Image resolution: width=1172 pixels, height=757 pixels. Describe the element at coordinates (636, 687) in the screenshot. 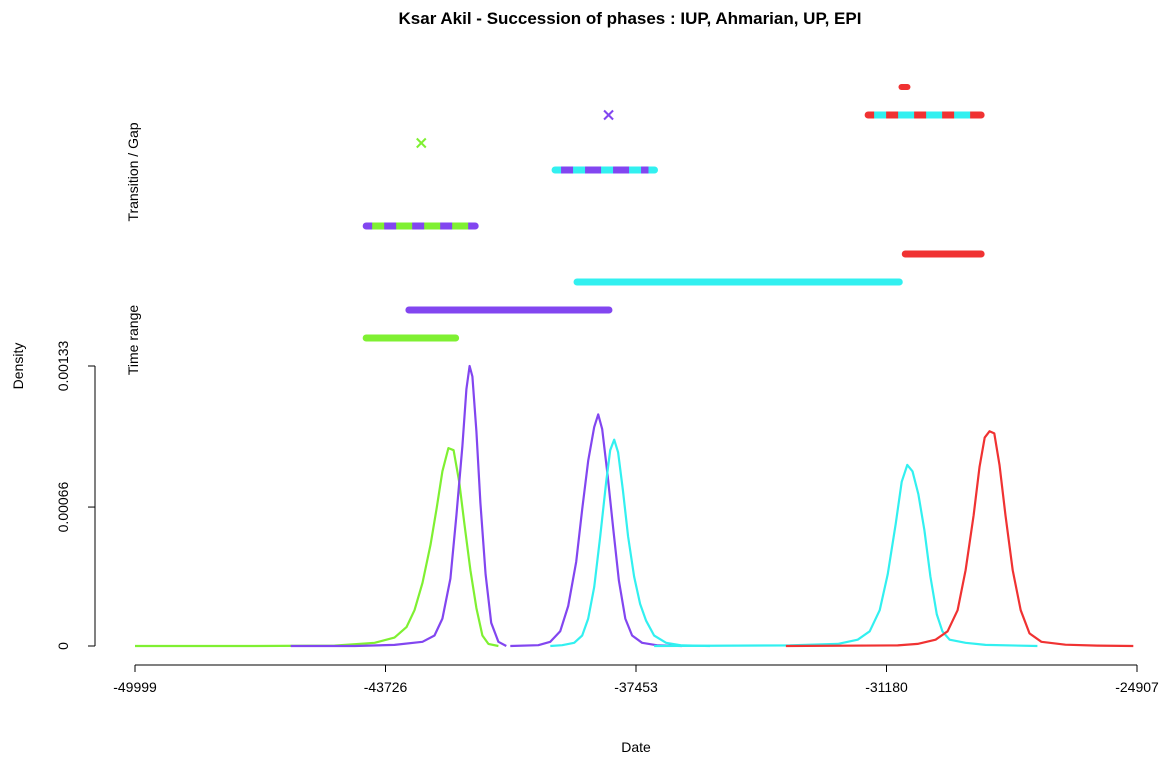

I see `x-tick-label-37453: -37453` at that location.